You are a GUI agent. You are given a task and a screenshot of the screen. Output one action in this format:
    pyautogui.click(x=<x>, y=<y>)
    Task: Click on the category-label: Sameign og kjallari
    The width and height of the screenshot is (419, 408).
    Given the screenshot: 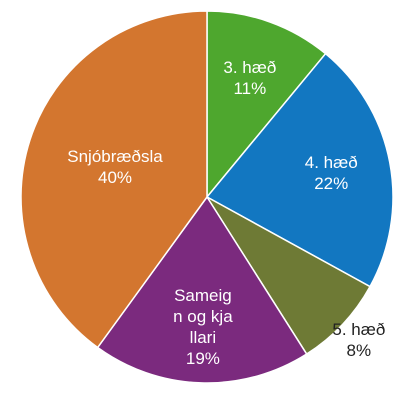 What is the action you would take?
    pyautogui.click(x=203, y=317)
    